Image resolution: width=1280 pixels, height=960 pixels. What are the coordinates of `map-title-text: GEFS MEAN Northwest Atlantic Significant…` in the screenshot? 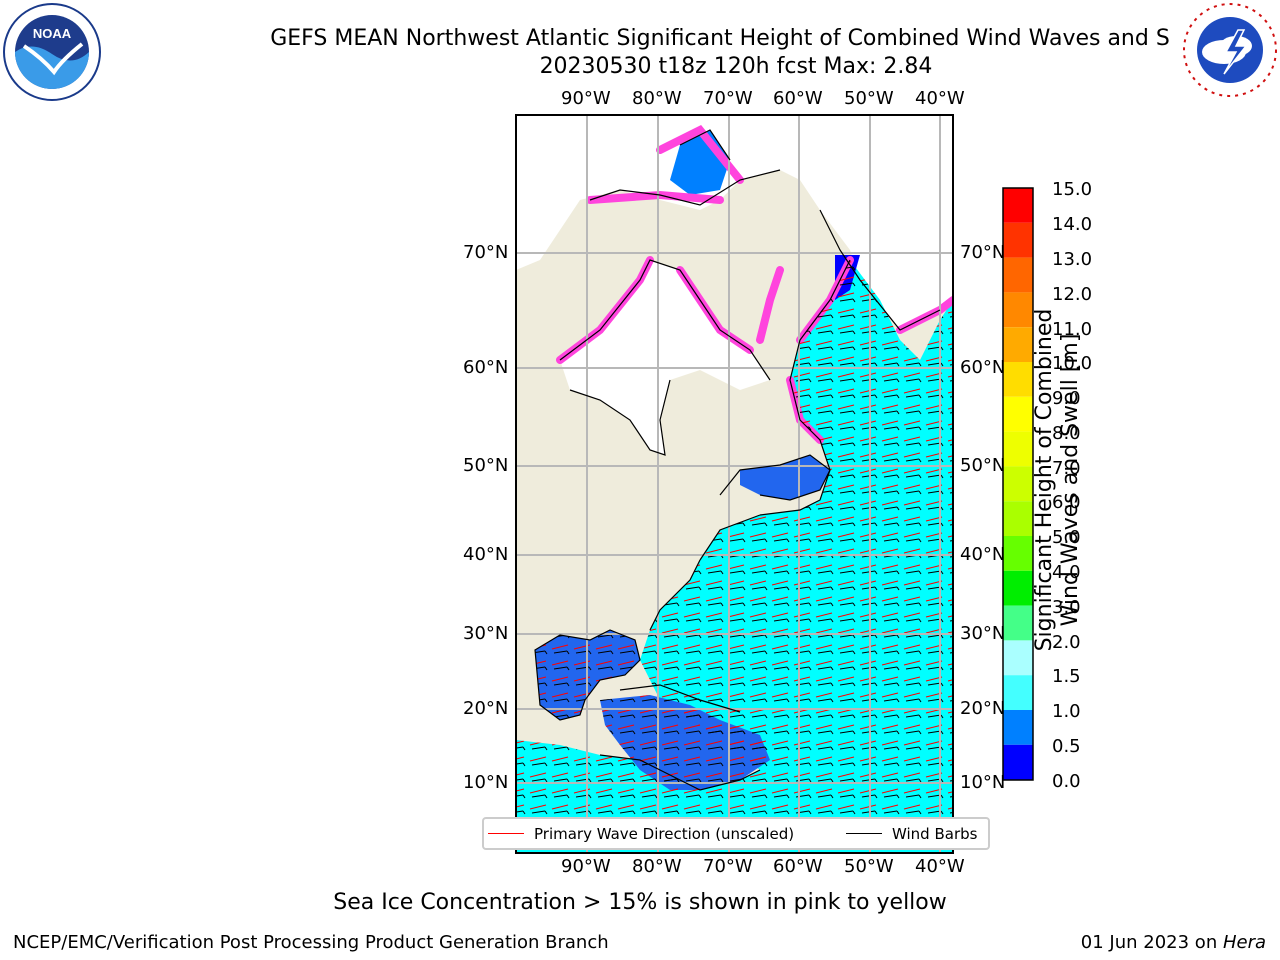 It's located at (720, 38).